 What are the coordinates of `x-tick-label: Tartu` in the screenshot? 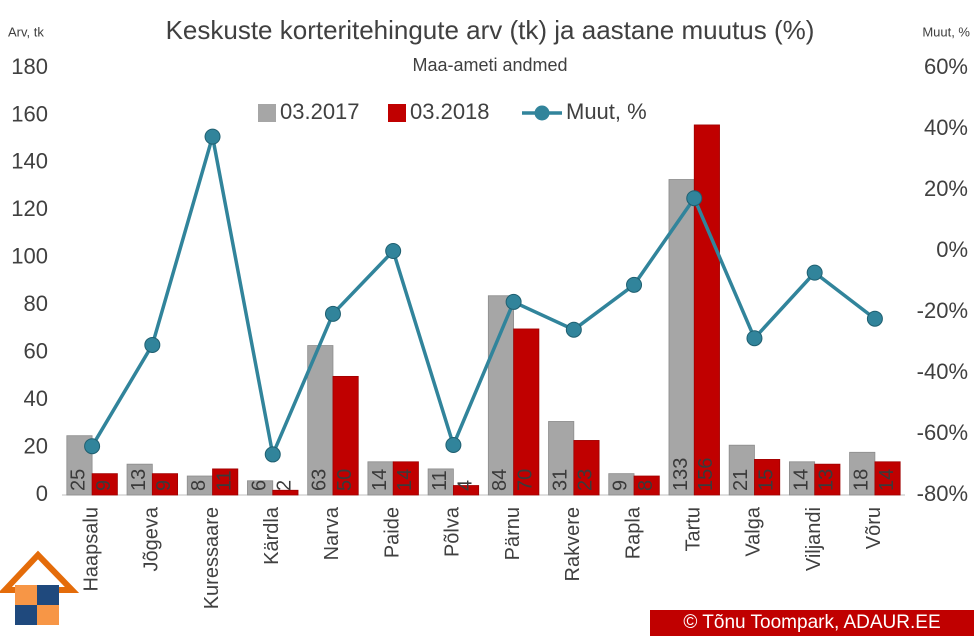 It's located at (694, 529).